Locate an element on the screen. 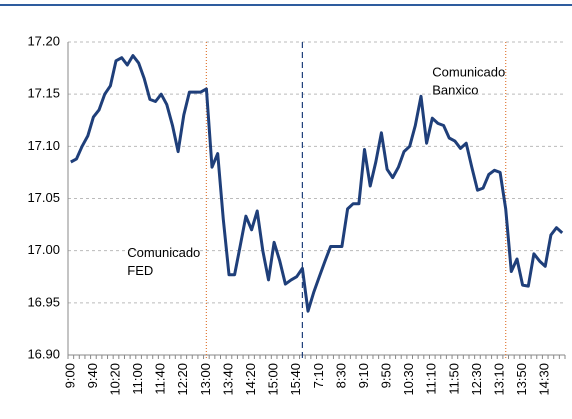  x-tick-label: 13:50 is located at coordinates (521, 379).